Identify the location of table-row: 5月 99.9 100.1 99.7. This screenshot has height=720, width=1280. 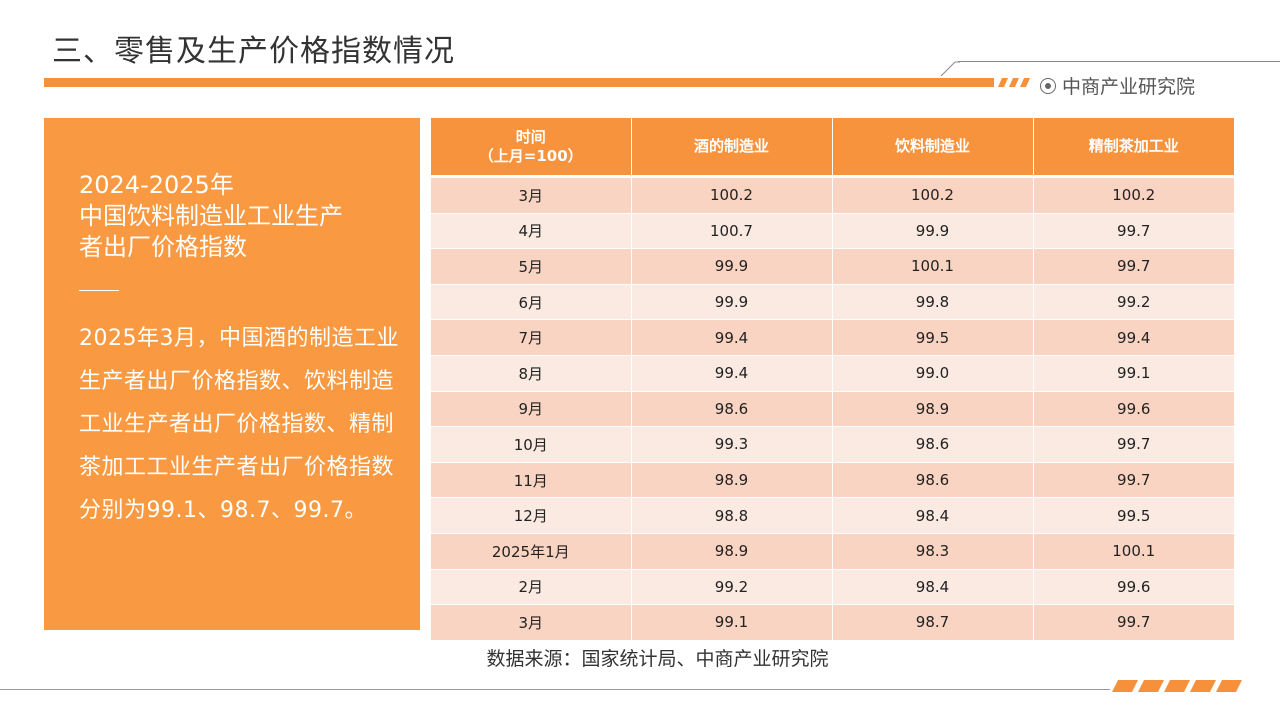
(832, 266).